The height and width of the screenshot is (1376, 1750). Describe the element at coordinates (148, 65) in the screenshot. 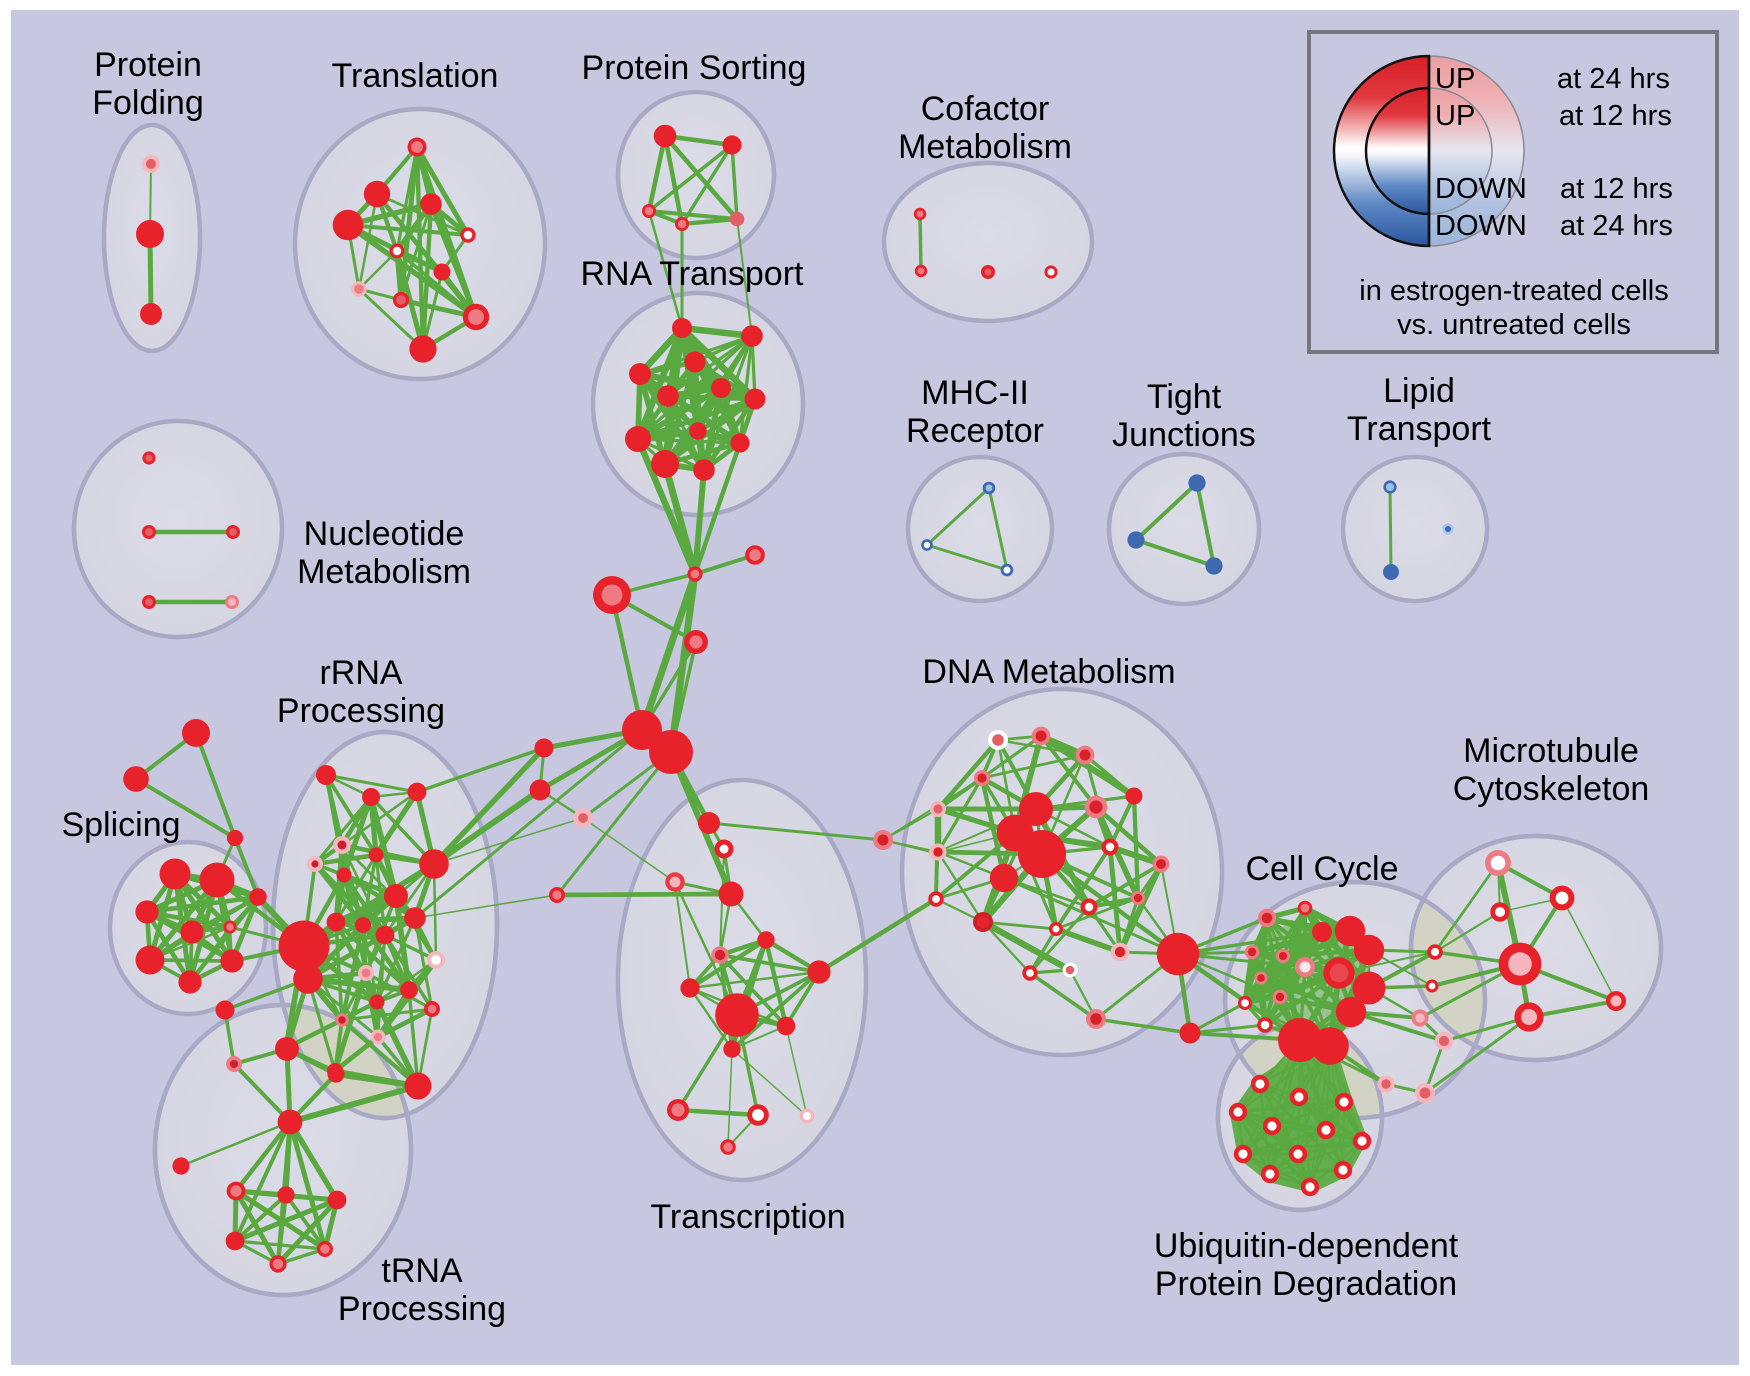

I see `svg-text: Protein` at that location.